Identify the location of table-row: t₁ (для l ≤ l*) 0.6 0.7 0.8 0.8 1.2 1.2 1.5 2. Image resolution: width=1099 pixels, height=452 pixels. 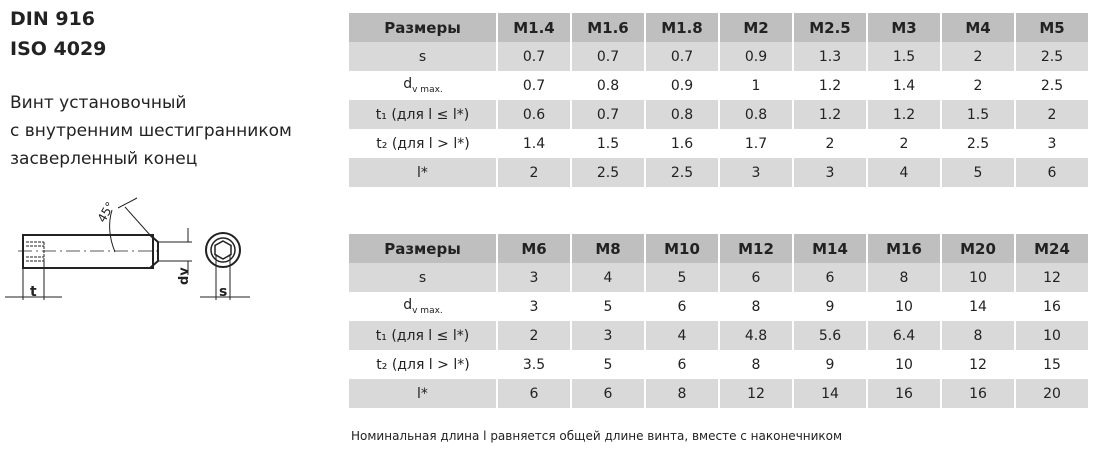
(718, 114).